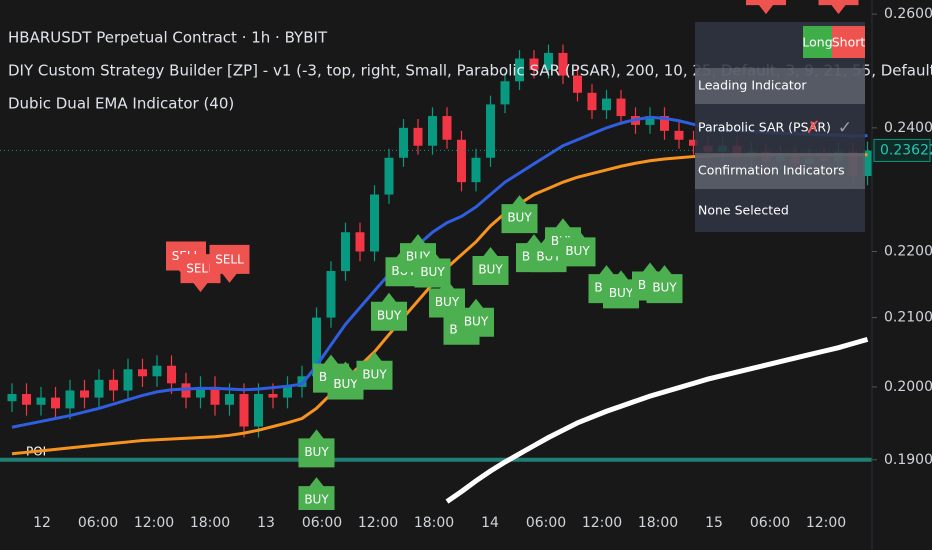 The width and height of the screenshot is (932, 550). What do you see at coordinates (752, 85) in the screenshot?
I see `table-cell: Leading Indicator` at bounding box center [752, 85].